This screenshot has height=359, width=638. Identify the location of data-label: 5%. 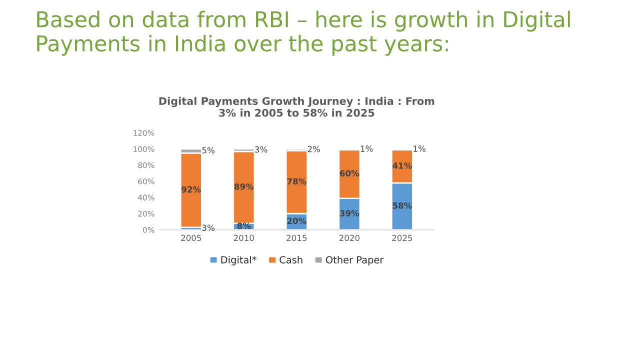
(208, 150).